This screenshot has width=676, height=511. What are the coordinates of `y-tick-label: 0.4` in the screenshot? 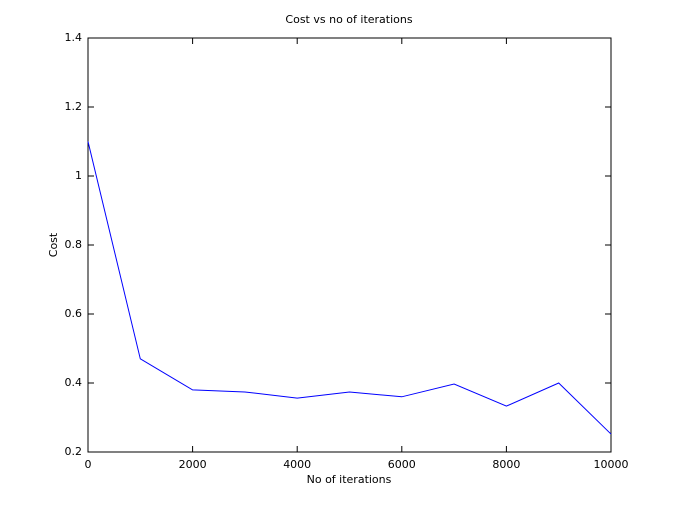 It's located at (74, 382).